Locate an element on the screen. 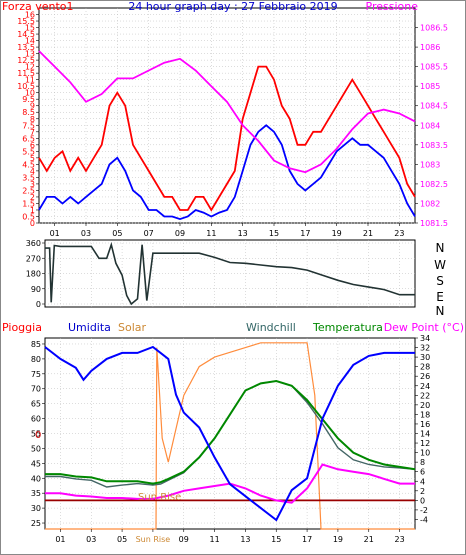  top-x-tick-label: 21 is located at coordinates (368, 233).